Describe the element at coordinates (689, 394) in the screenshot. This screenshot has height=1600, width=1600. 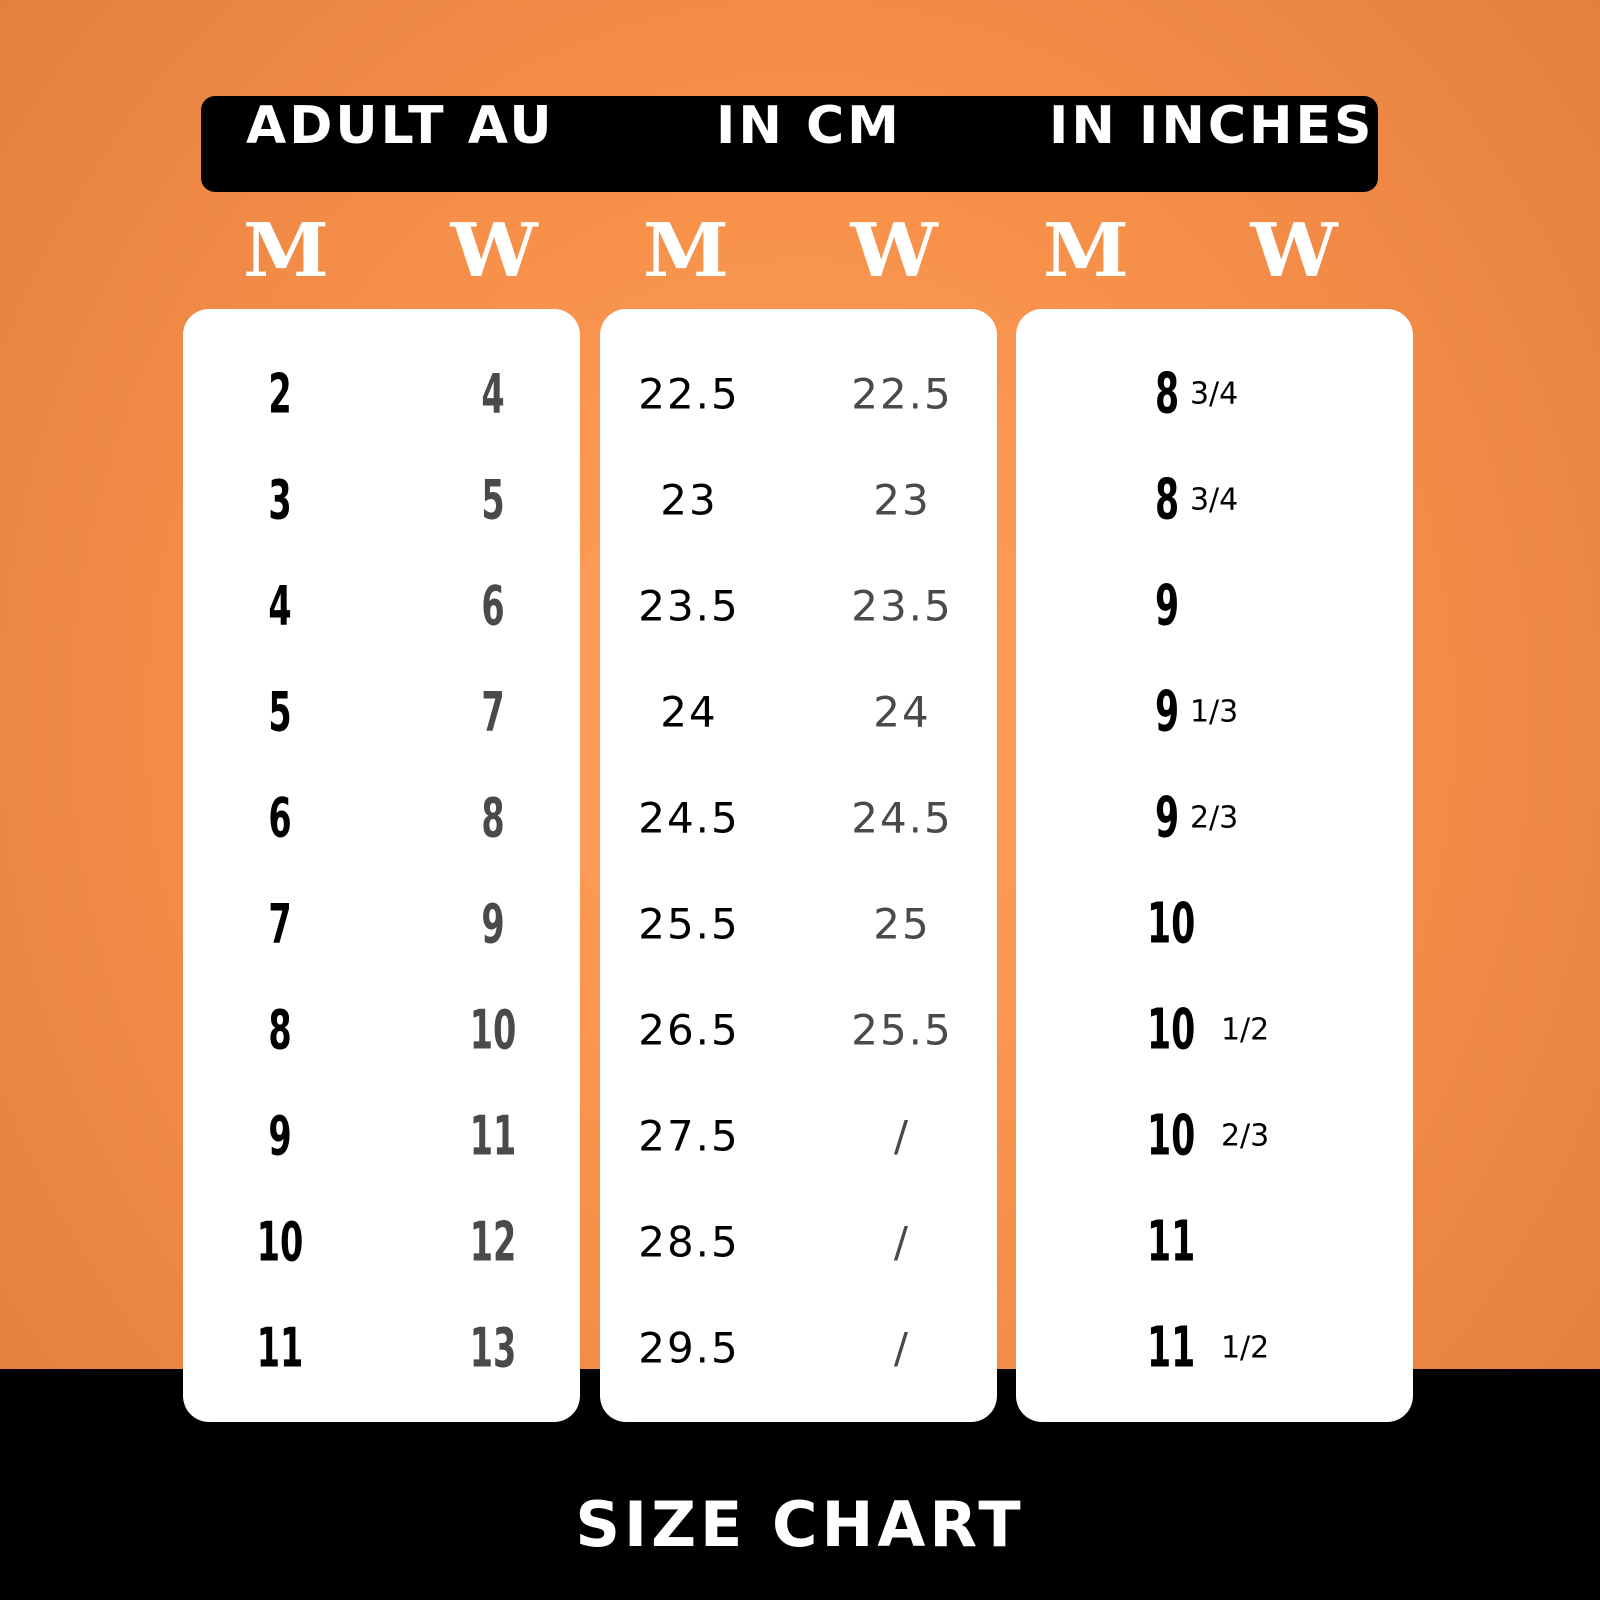
I see `cm-m-value: 22.5` at that location.